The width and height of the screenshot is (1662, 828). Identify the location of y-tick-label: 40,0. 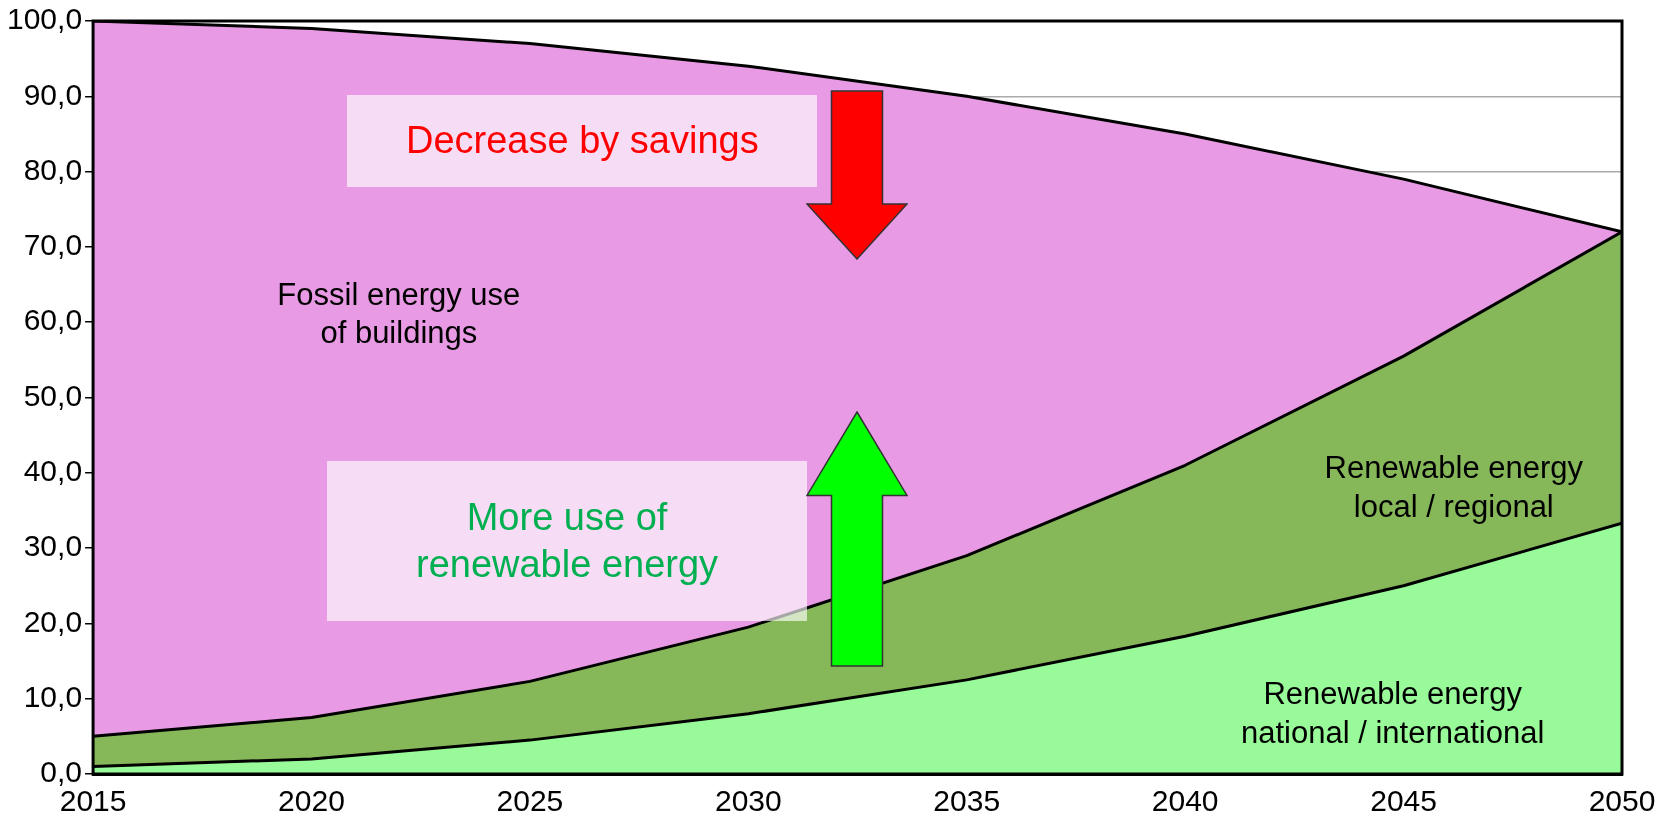
(53, 471).